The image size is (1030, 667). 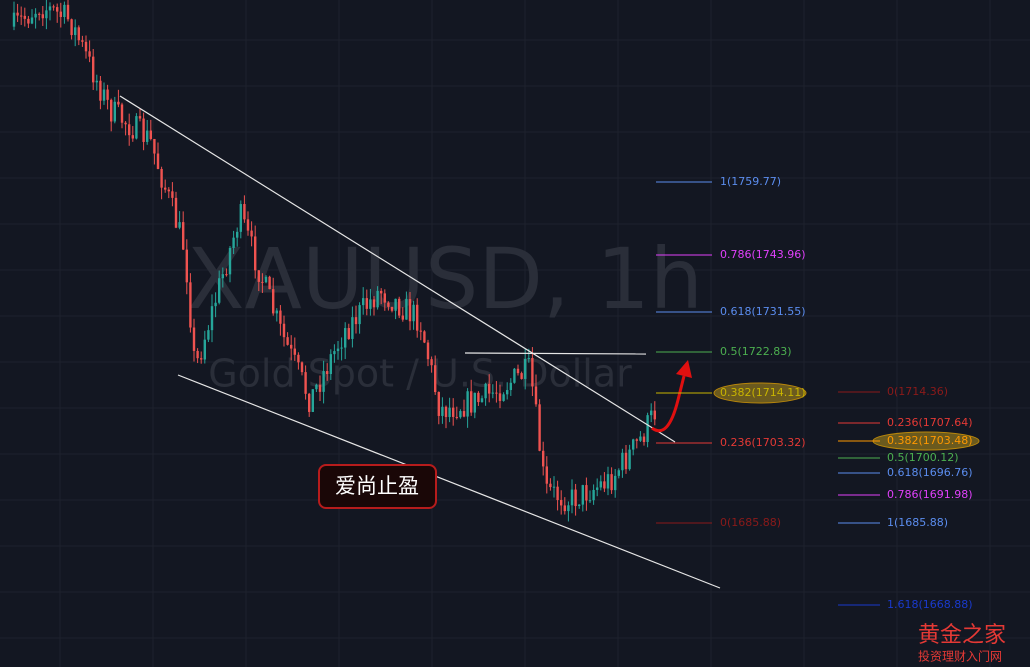 What do you see at coordinates (930, 494) in the screenshot?
I see `fib-label: 0.786(1691.98)` at bounding box center [930, 494].